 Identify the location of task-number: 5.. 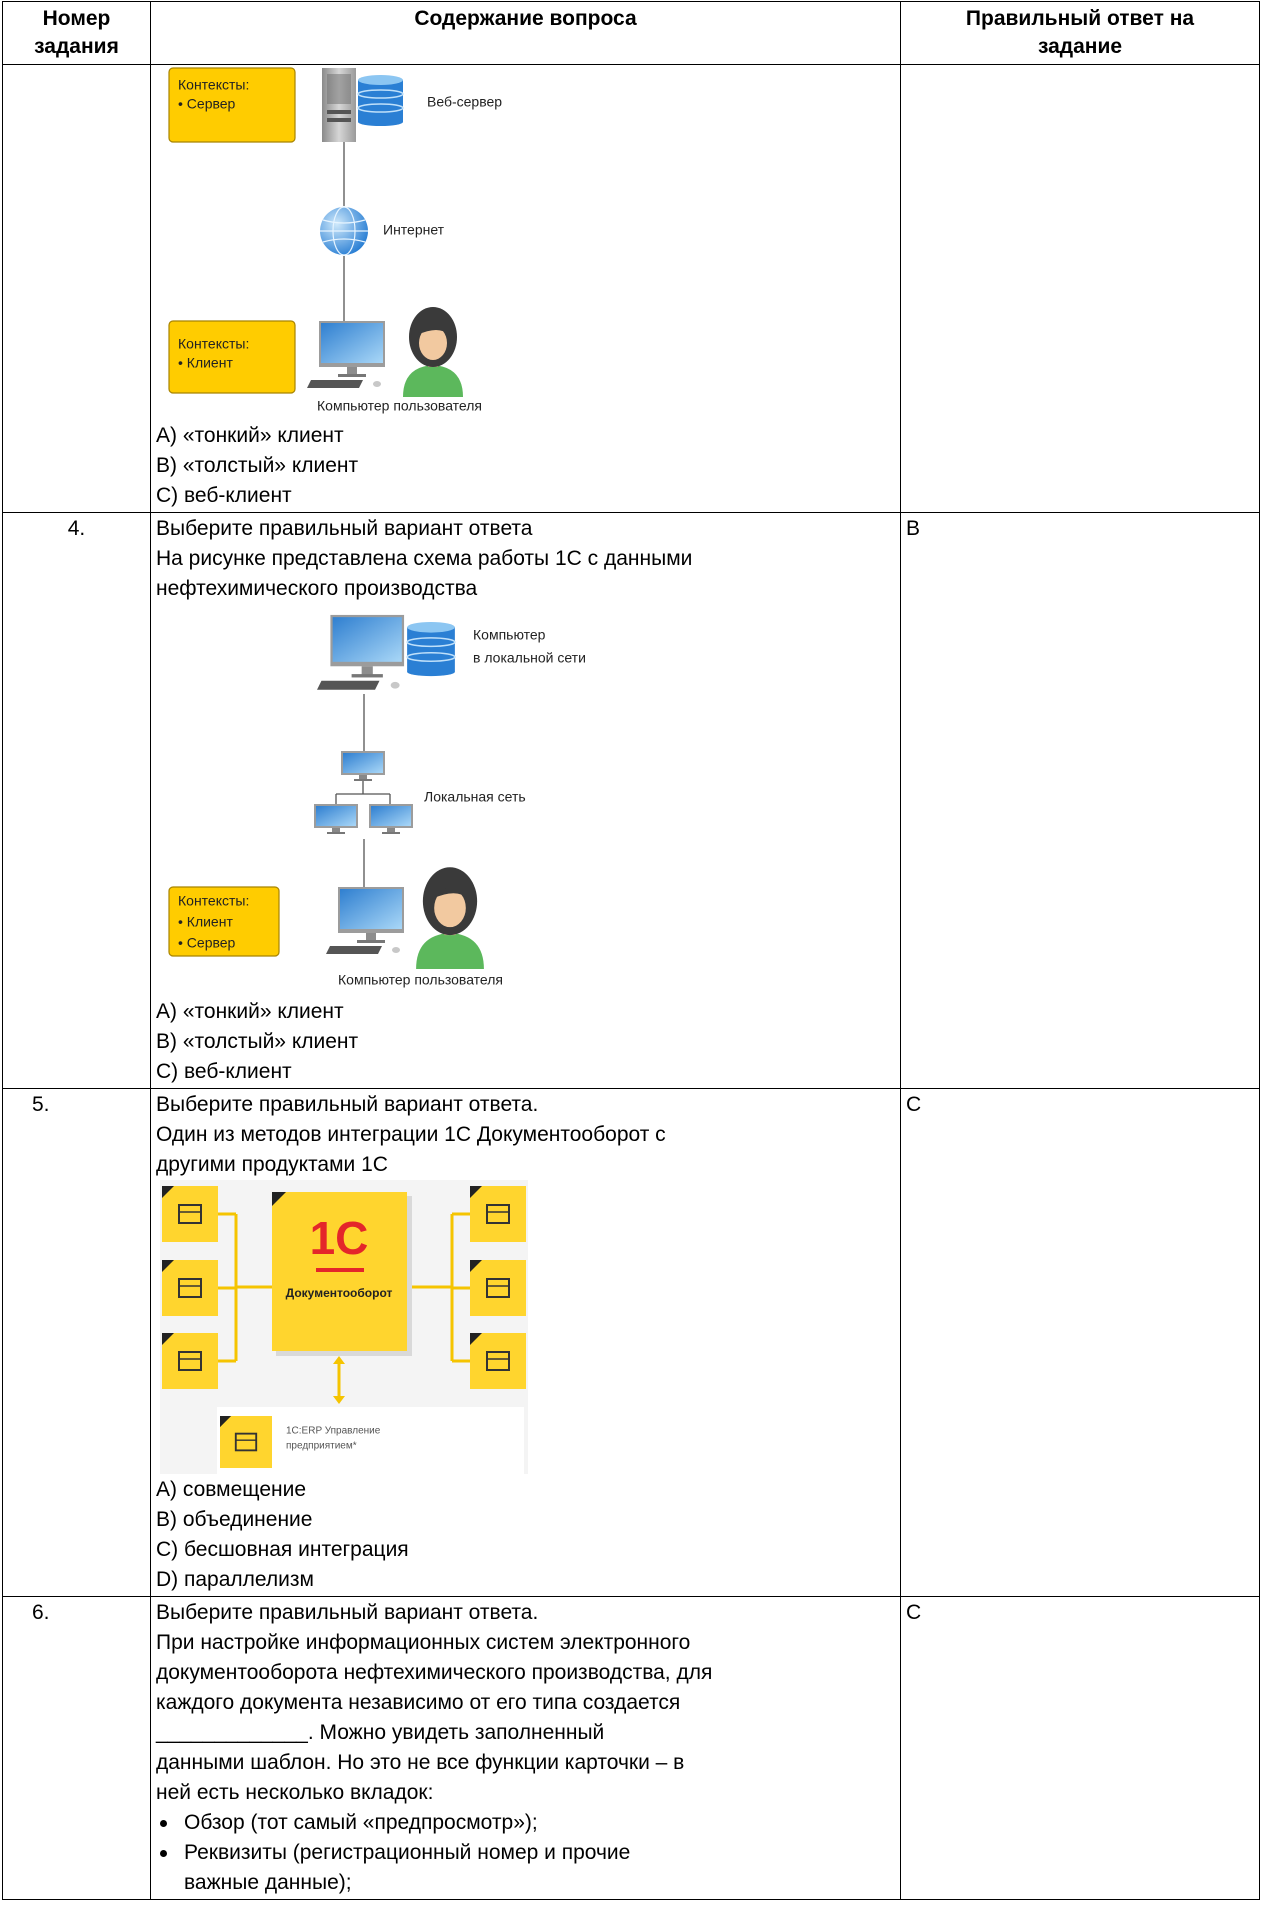
(41, 1104).